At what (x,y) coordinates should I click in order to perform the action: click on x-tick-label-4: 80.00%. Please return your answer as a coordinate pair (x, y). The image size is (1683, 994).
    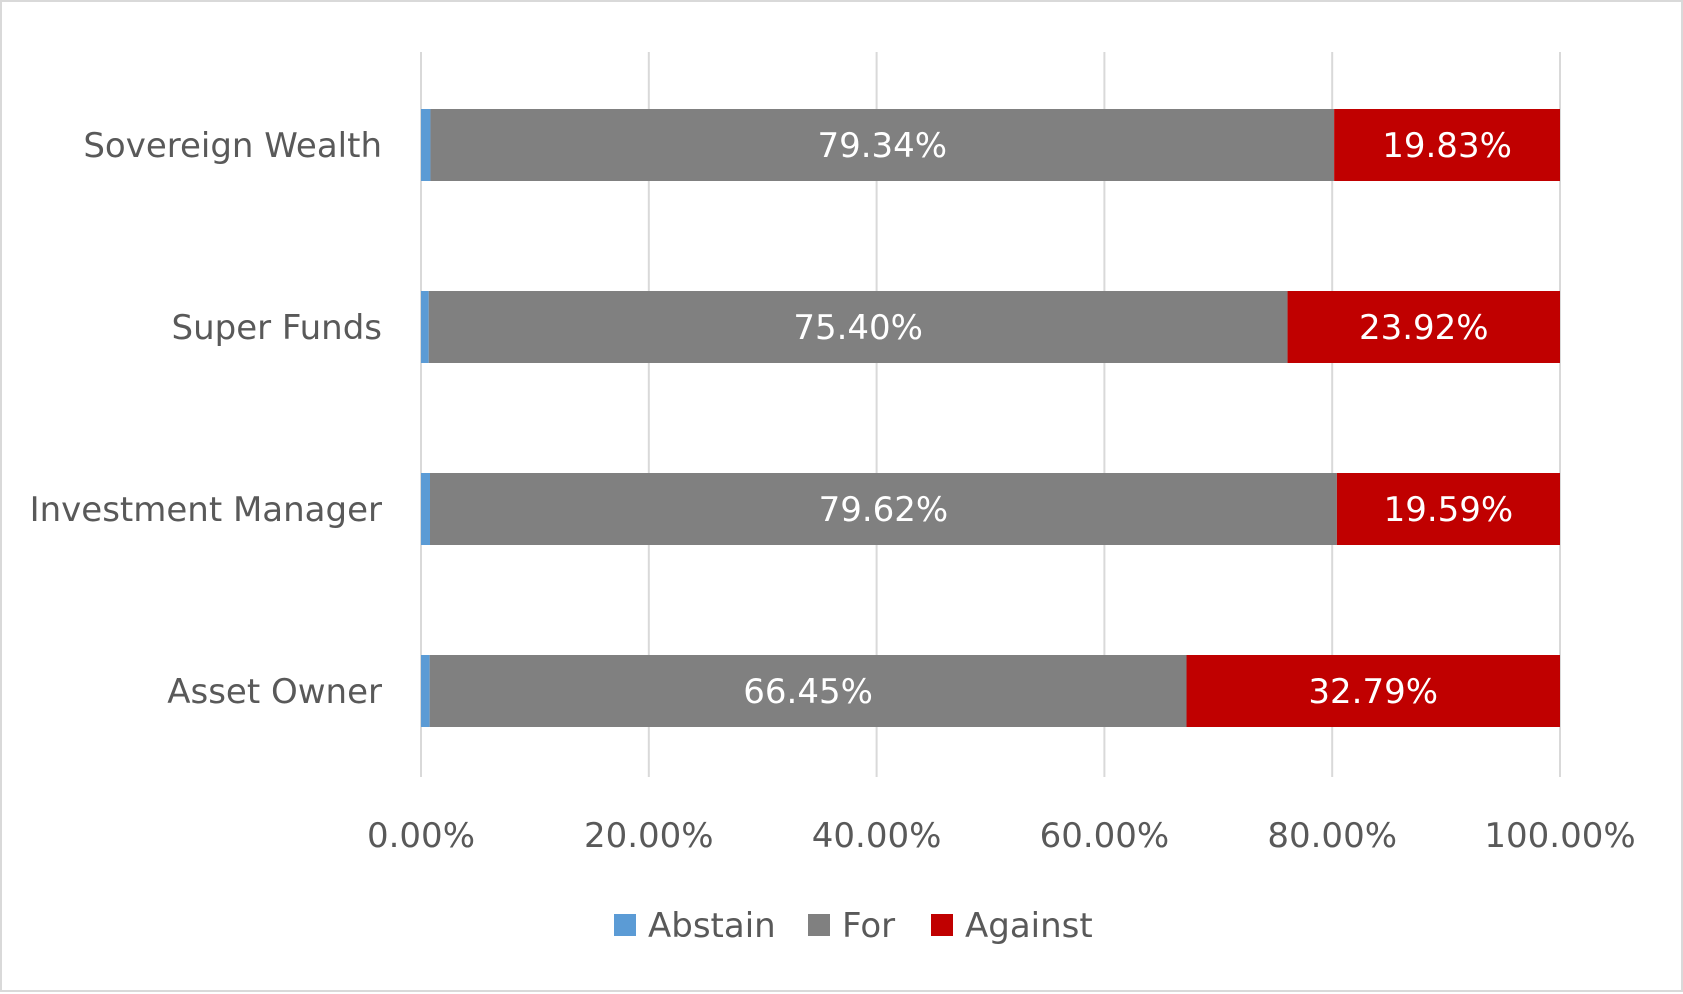
    Looking at the image, I should click on (1332, 836).